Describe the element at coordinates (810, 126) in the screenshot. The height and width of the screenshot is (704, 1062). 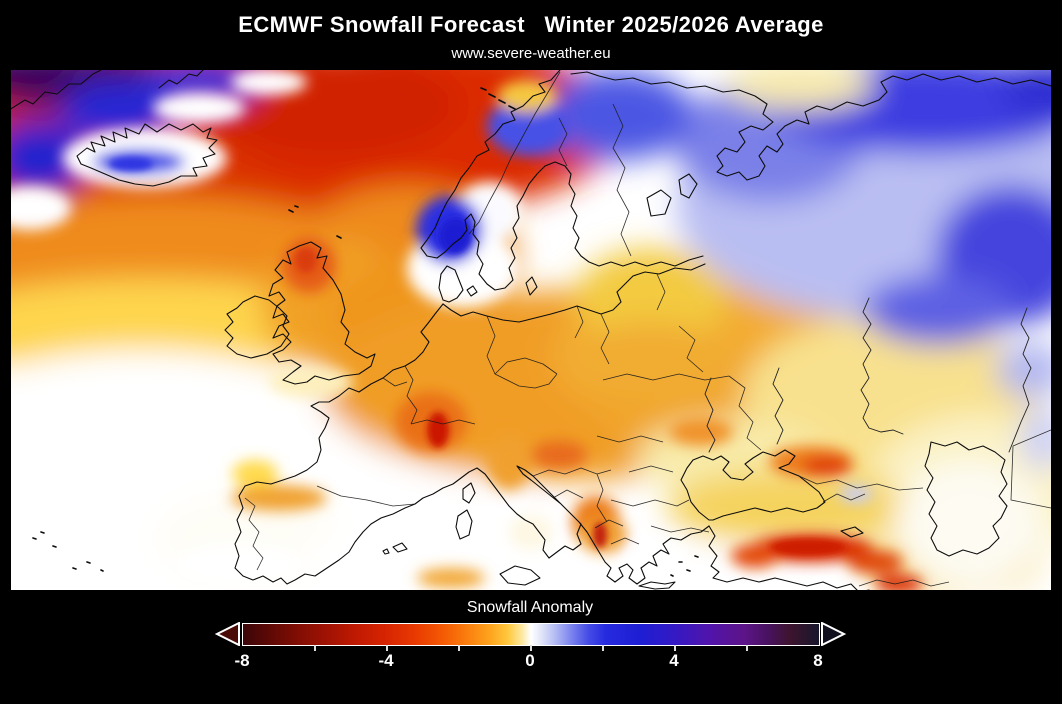
I see `coast-arctic-russia` at that location.